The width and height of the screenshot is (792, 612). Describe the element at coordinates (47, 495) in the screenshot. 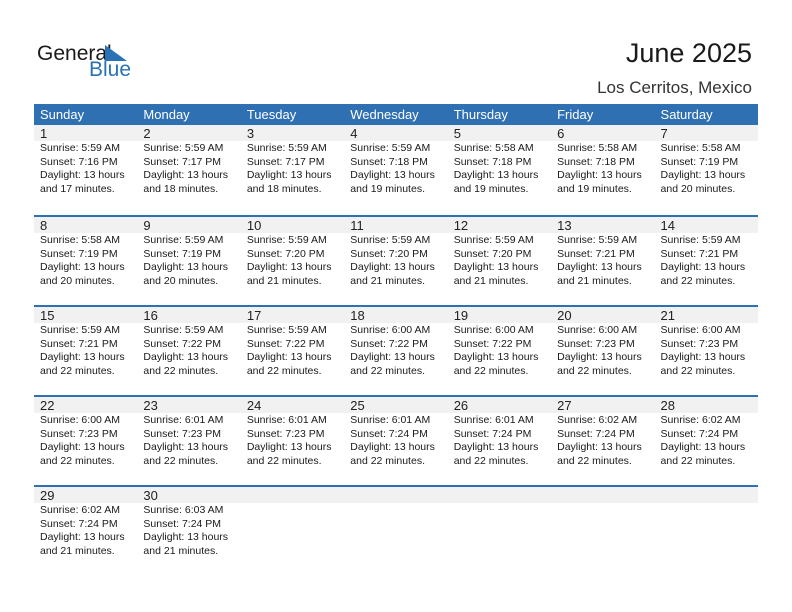

I see `day-number: 29` at that location.